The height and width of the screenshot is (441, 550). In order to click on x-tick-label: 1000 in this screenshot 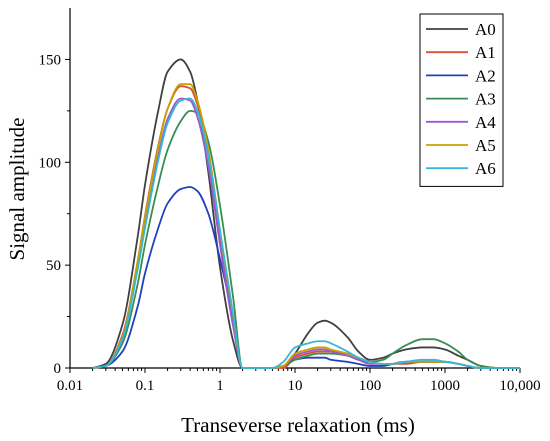, I will do `click(445, 386)`.